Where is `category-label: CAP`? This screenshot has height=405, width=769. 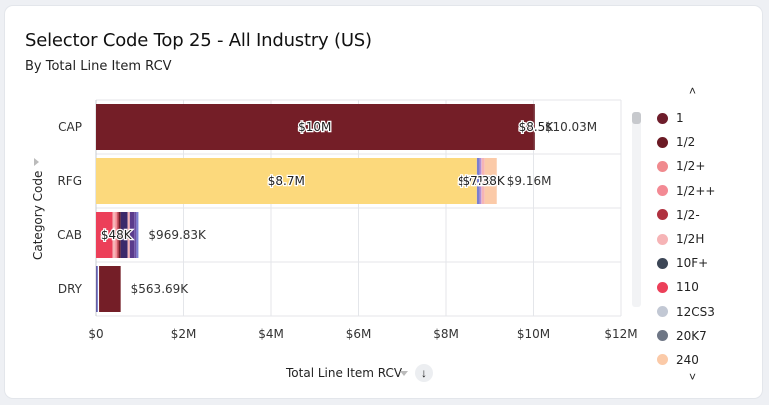 category-label: CAP is located at coordinates (70, 127).